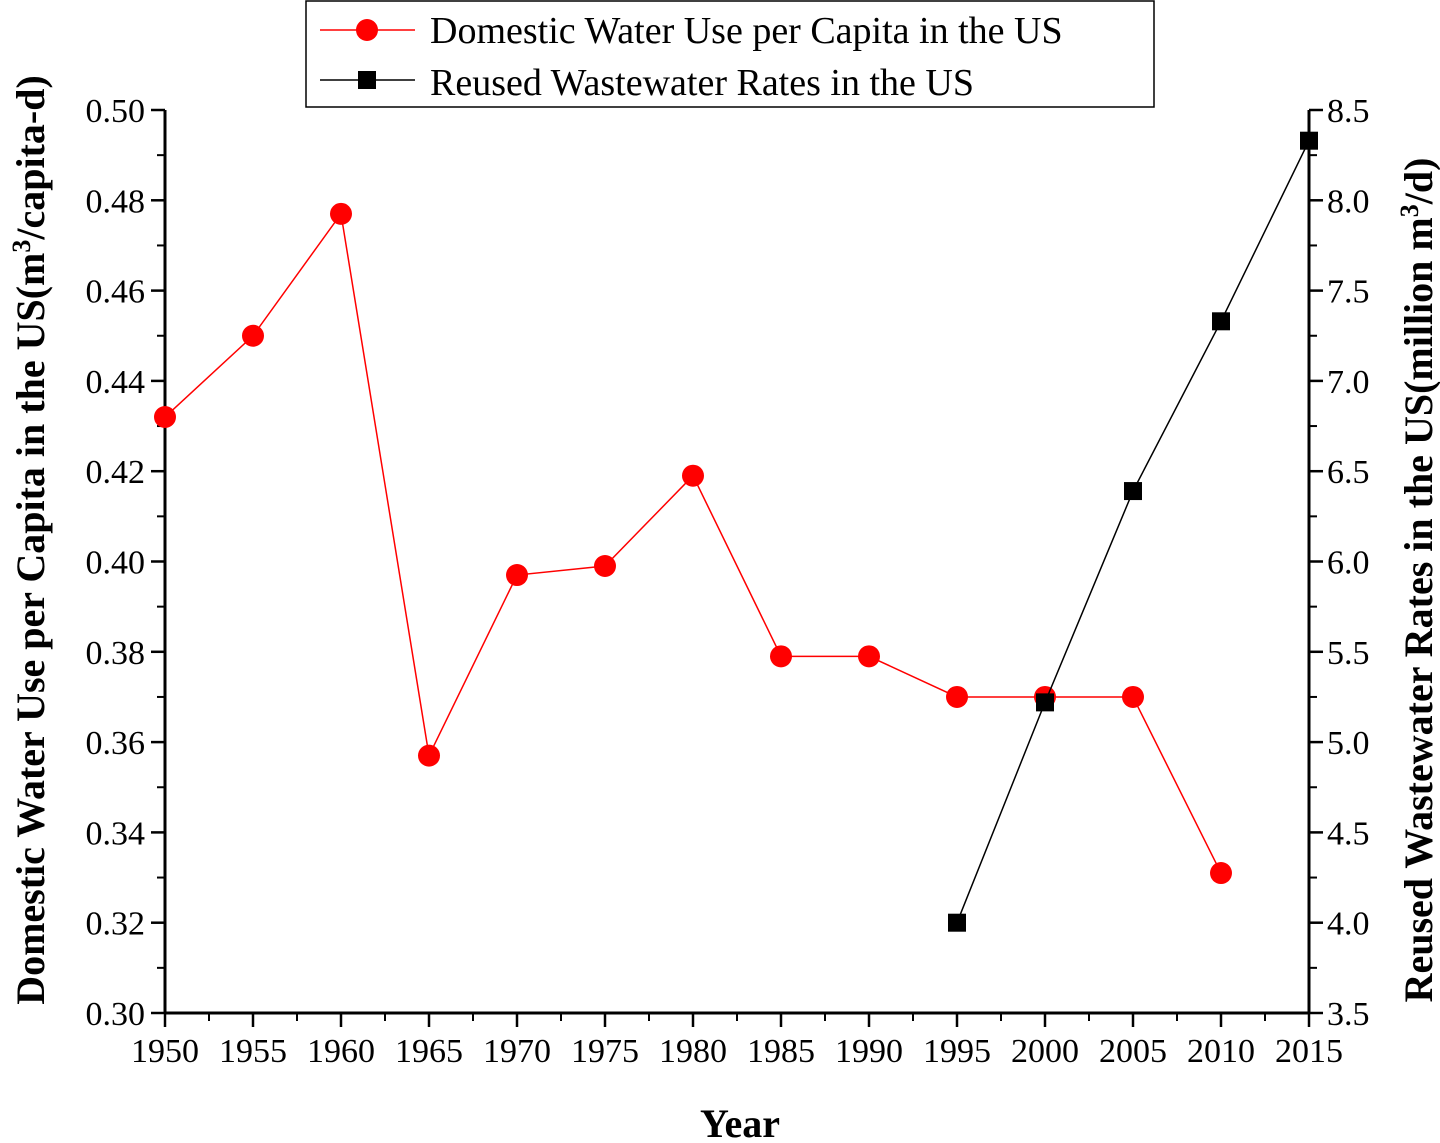  Describe the element at coordinates (253, 1051) in the screenshot. I see `x-tick-label: 1955` at that location.